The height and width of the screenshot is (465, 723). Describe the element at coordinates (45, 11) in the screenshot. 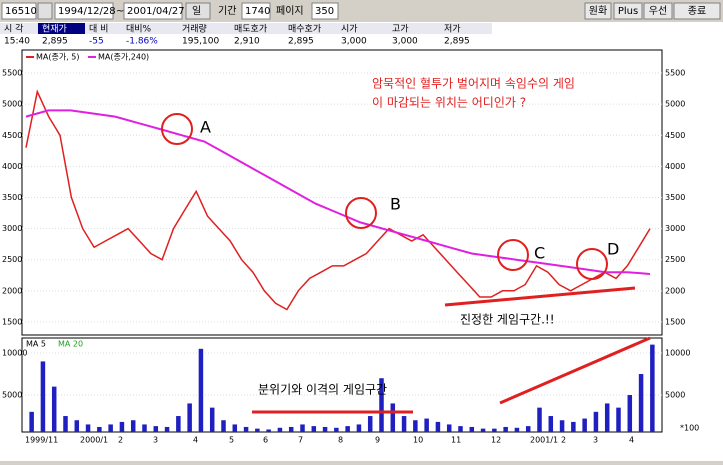

I see `down-button` at that location.